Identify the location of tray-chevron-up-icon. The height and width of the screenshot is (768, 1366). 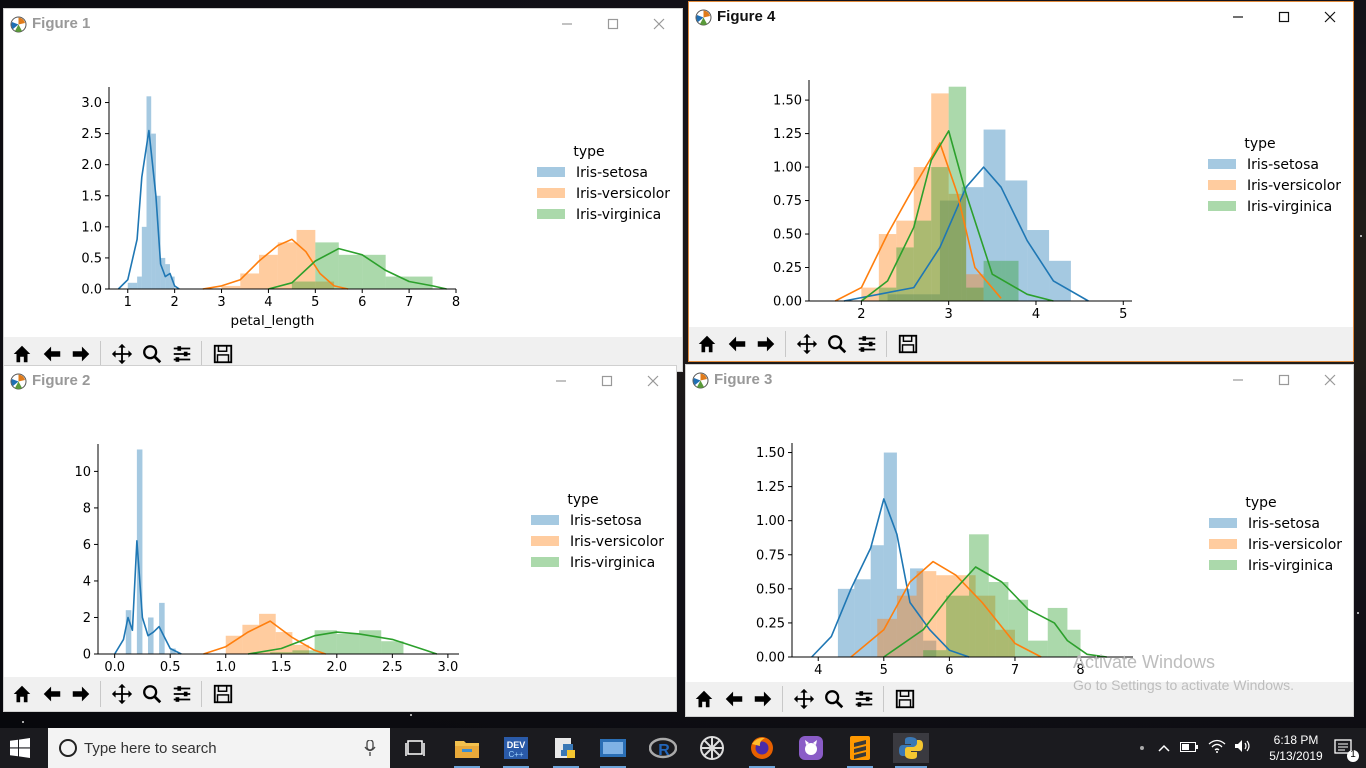
(1164, 748).